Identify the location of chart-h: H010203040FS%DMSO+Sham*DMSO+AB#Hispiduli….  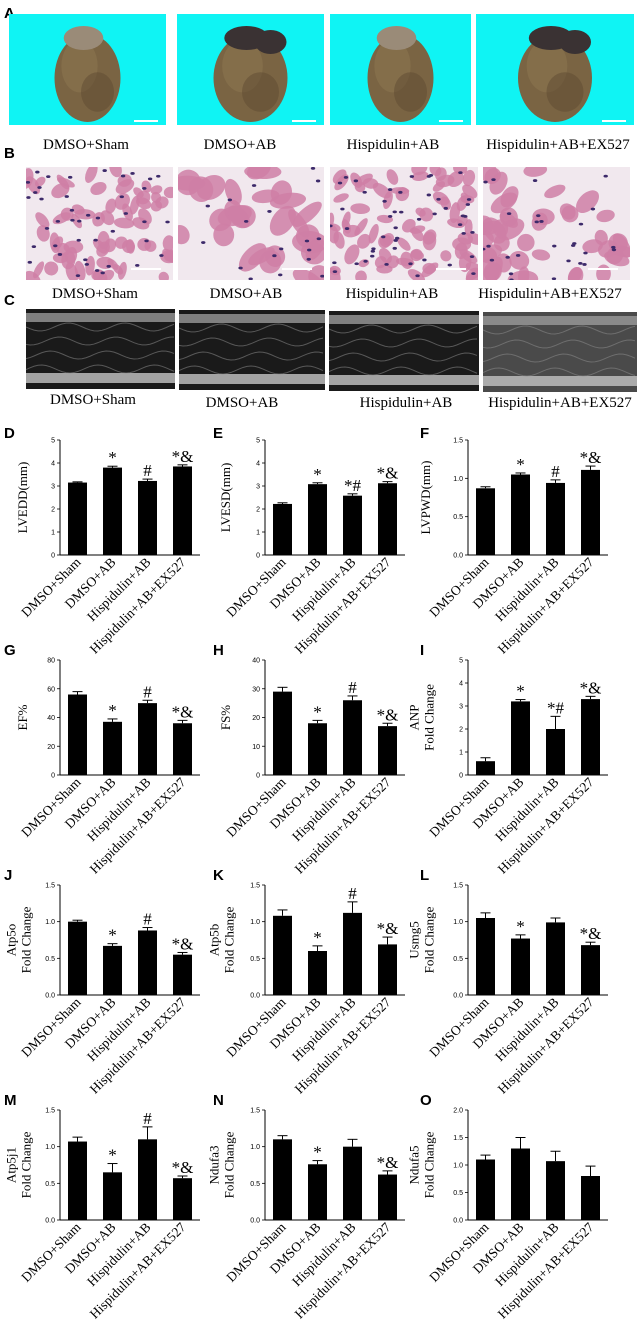
(309, 759).